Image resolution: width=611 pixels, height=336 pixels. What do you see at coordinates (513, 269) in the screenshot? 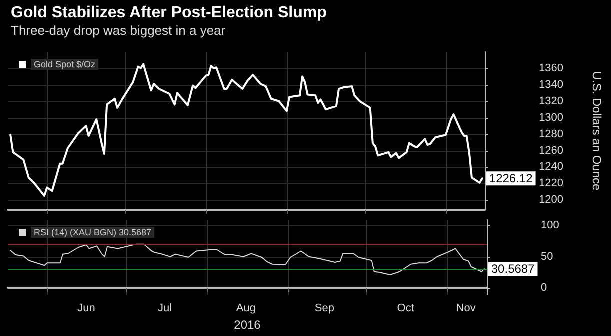
I see `annotation: 30.5687` at bounding box center [513, 269].